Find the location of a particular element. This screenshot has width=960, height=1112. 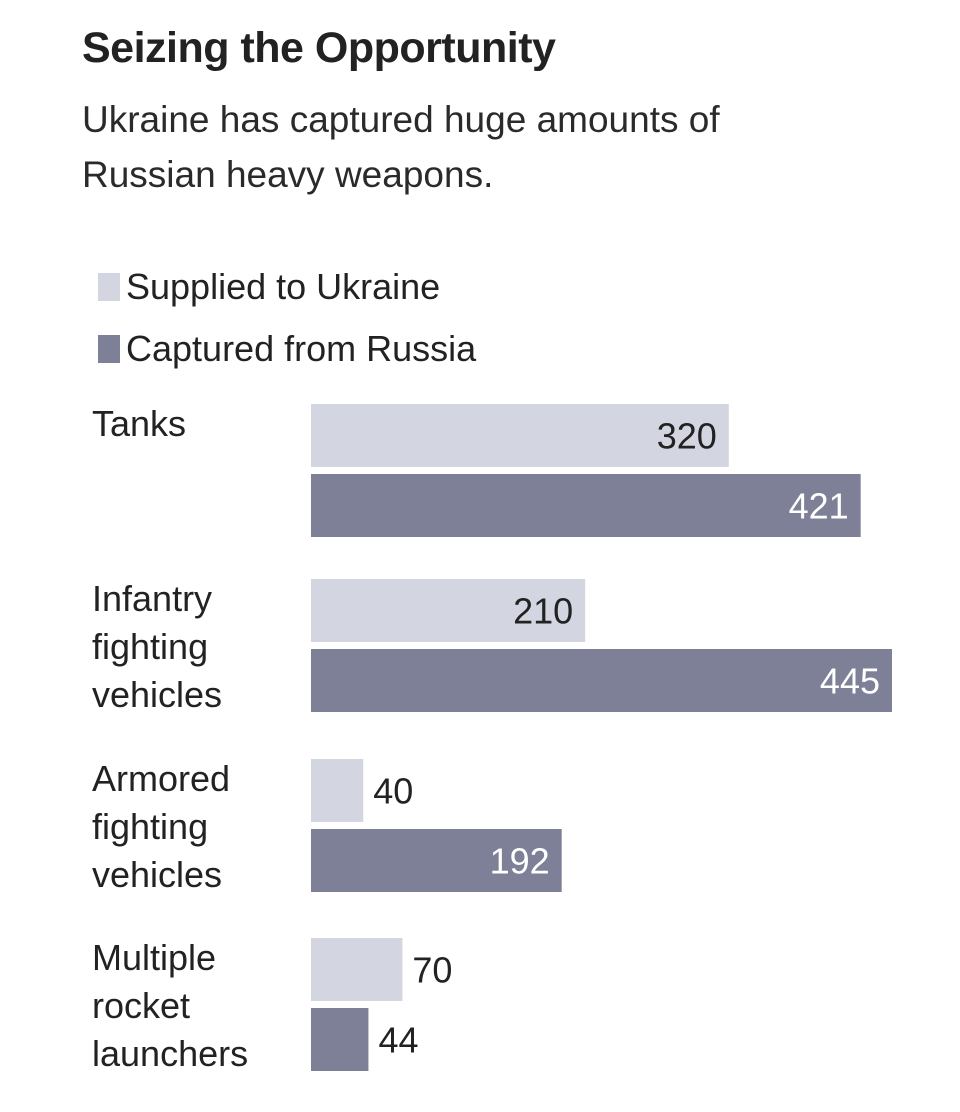

bar-supplied-infantry-fighting-vehicles is located at coordinates (448, 610).